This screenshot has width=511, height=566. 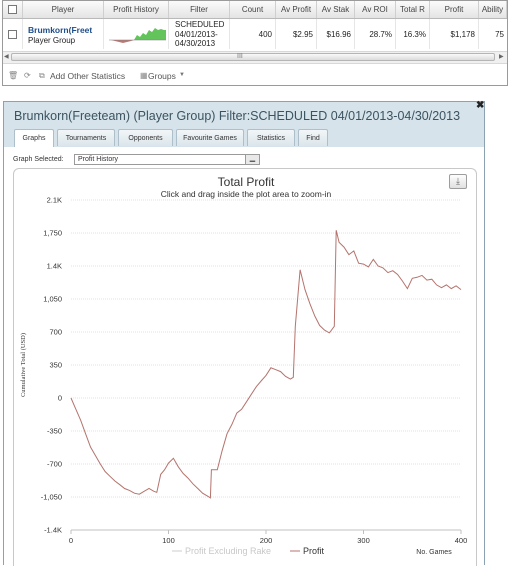 I want to click on profit-cell: $1,178, so click(x=454, y=34).